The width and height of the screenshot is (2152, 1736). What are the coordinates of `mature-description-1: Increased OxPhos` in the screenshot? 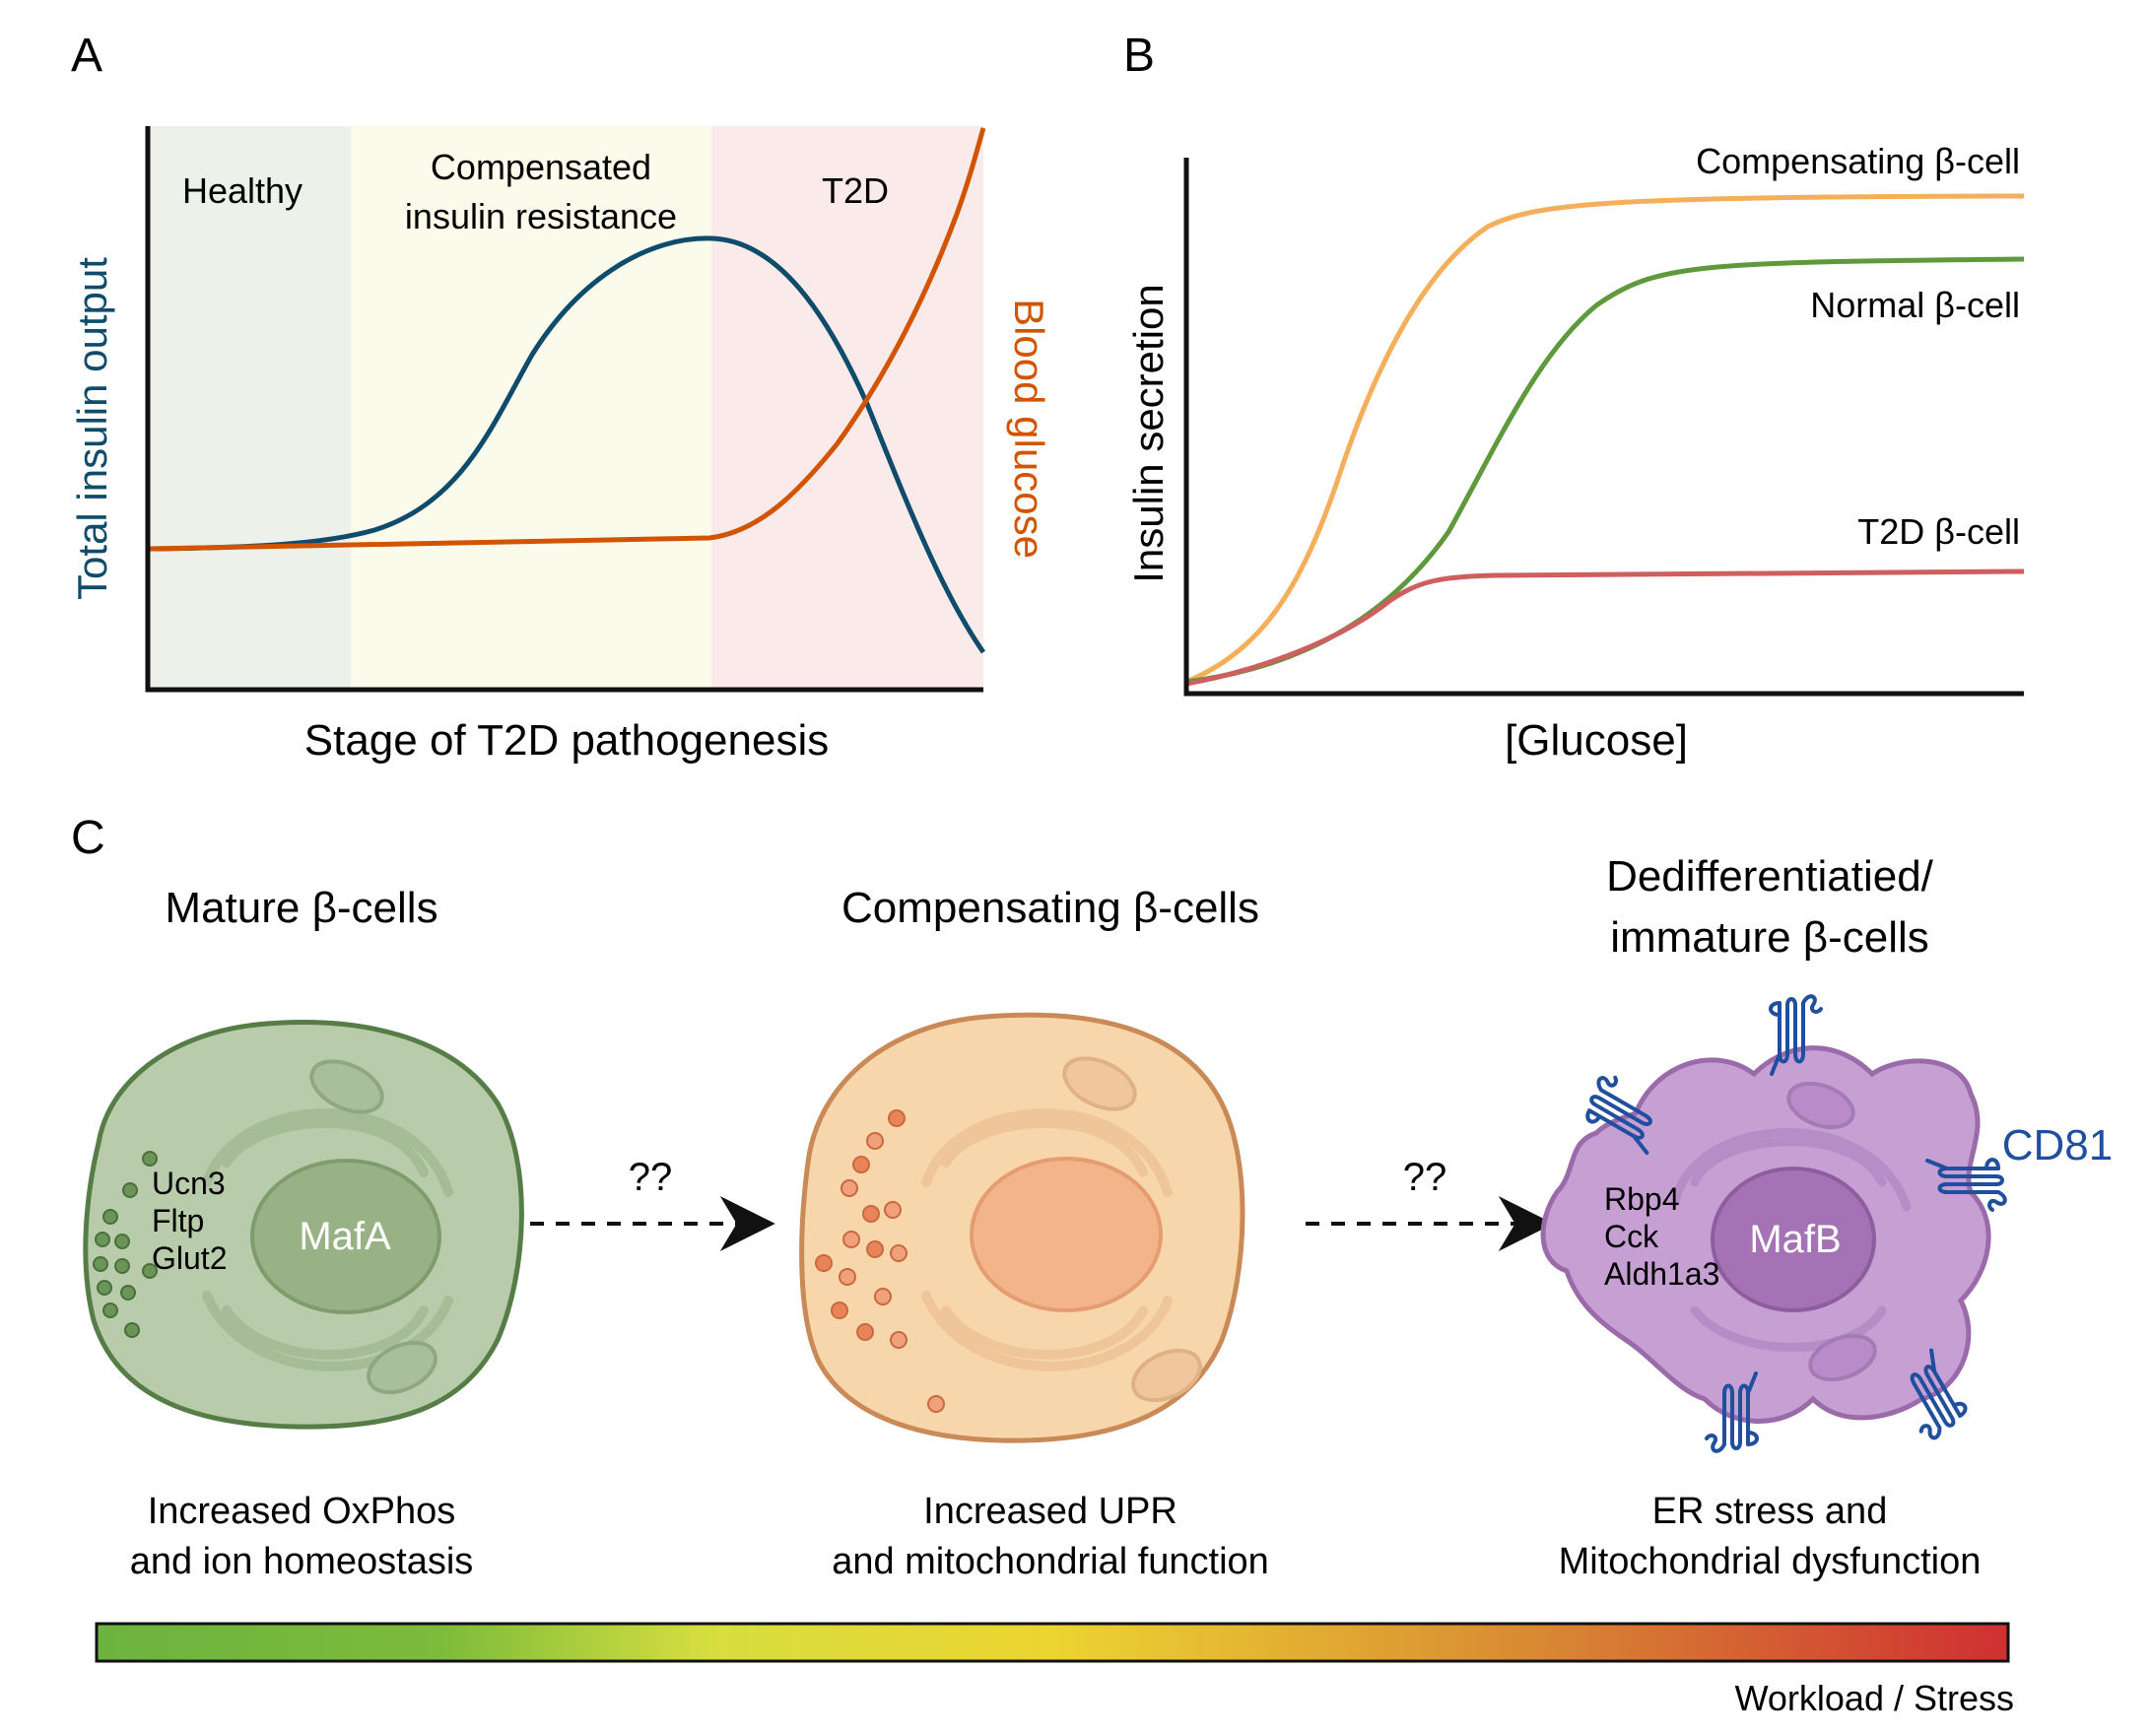 It's located at (302, 1511).